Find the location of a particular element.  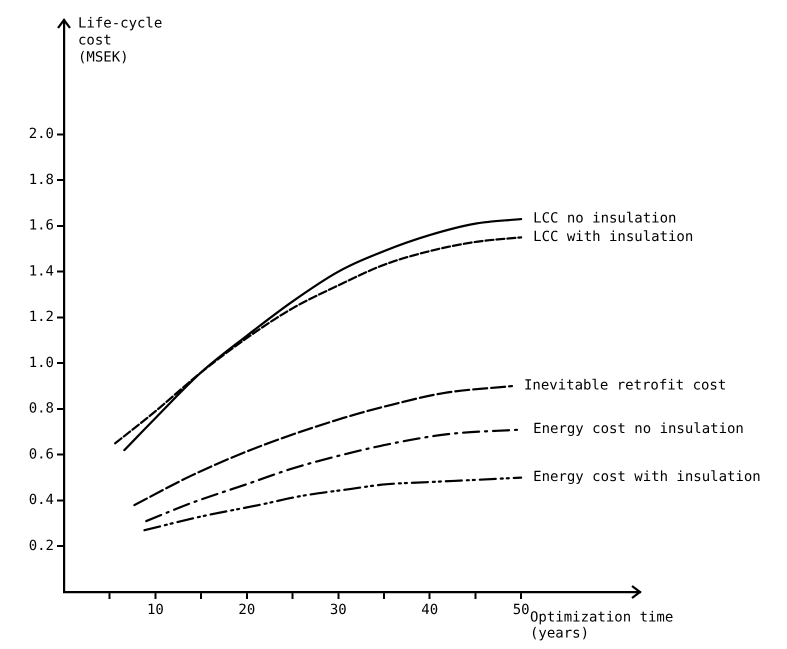

y-tick-label: 0.2 is located at coordinates (41, 546).